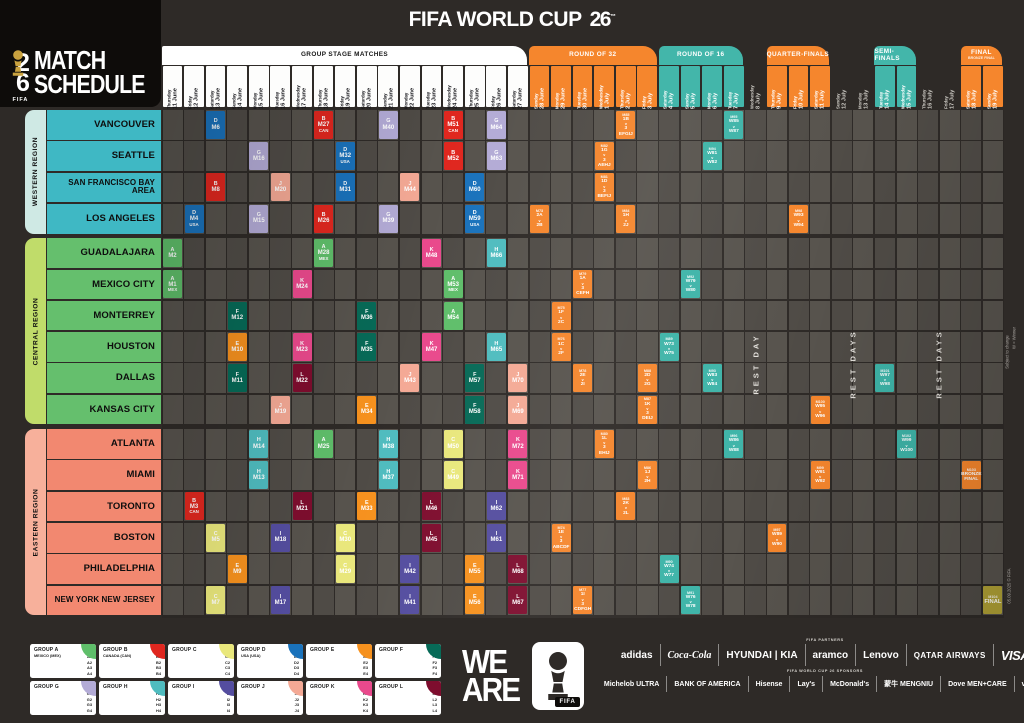 The image size is (1024, 723). What do you see at coordinates (453, 290) in the screenshot?
I see `match-line: MEX` at bounding box center [453, 290].